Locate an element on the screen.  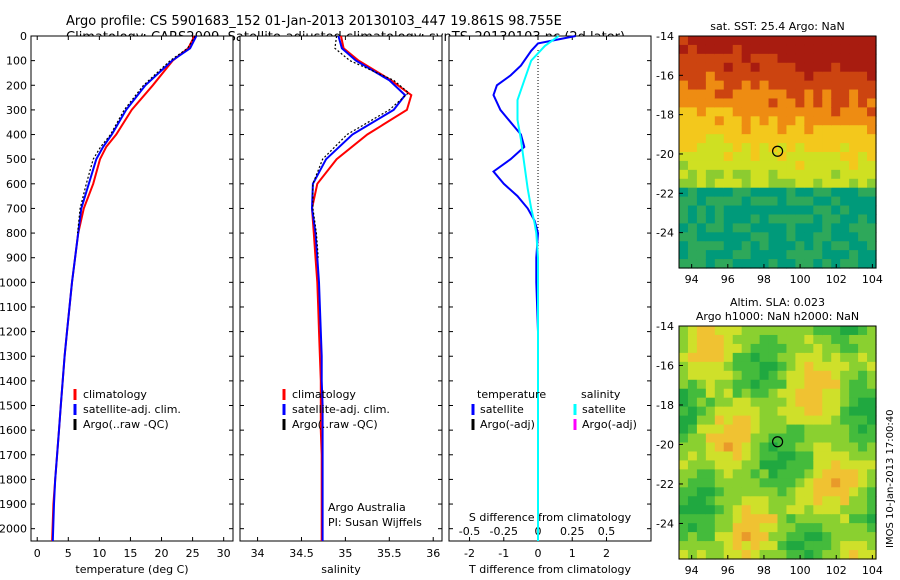
map-title: sat. SST: 25.4 Argo: NaN is located at coordinates (777, 26).